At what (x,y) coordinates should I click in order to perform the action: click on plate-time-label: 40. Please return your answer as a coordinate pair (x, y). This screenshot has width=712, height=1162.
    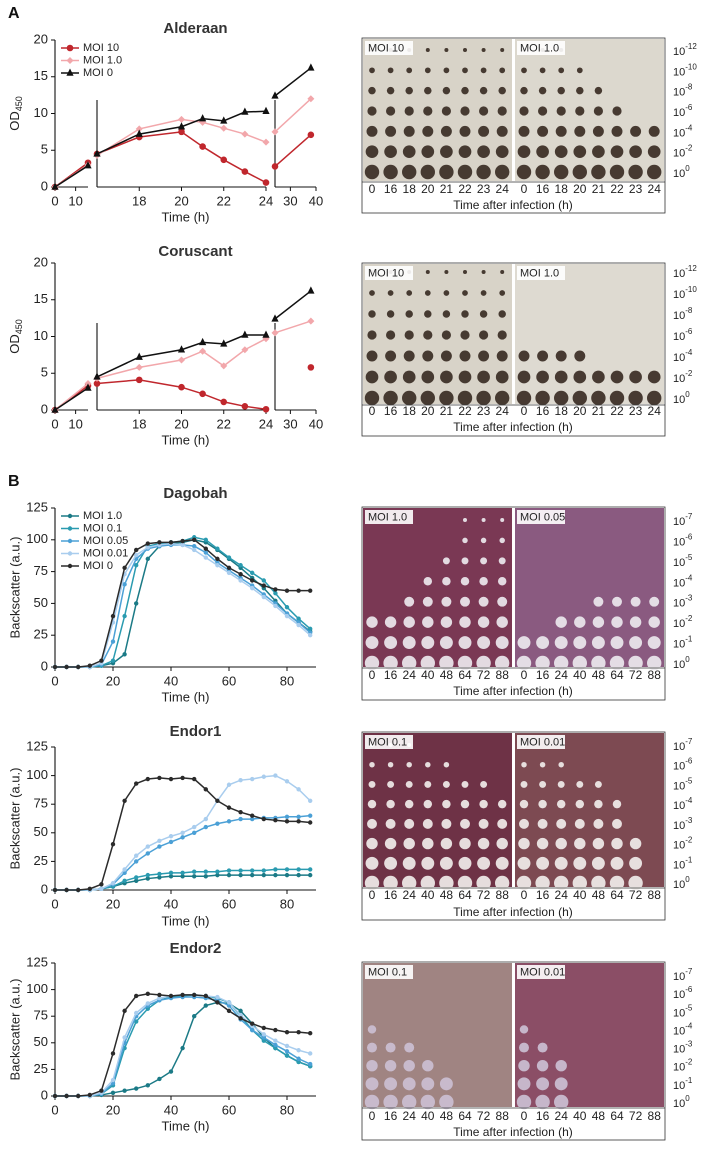
    Looking at the image, I should click on (428, 675).